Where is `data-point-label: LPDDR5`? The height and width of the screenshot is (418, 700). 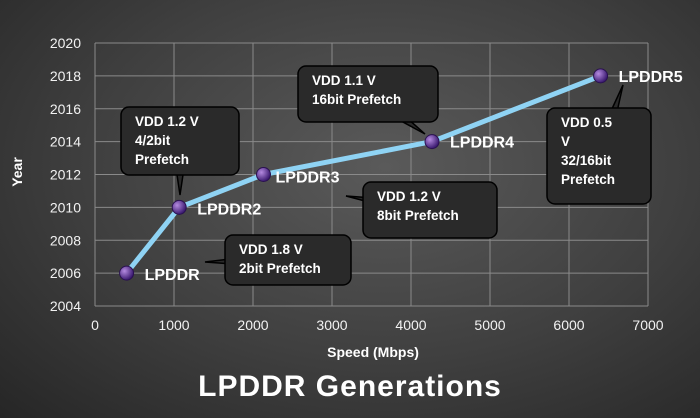
data-point-label: LPDDR5 is located at coordinates (651, 77).